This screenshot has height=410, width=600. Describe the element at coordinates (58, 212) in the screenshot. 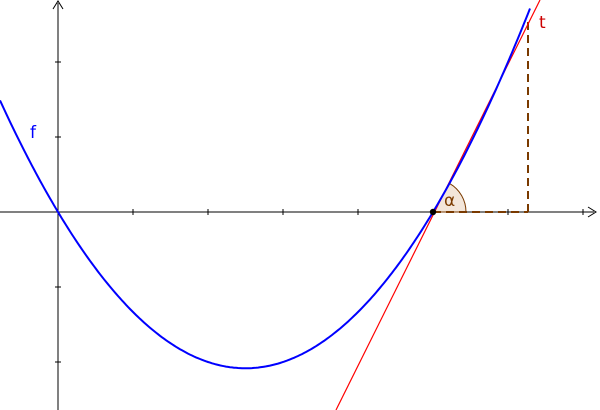

I see `y-ticks` at that location.